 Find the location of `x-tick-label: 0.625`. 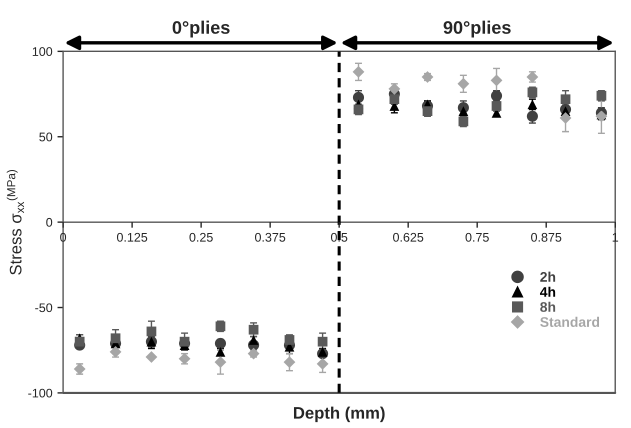

x-tick-label: 0.625 is located at coordinates (408, 237).